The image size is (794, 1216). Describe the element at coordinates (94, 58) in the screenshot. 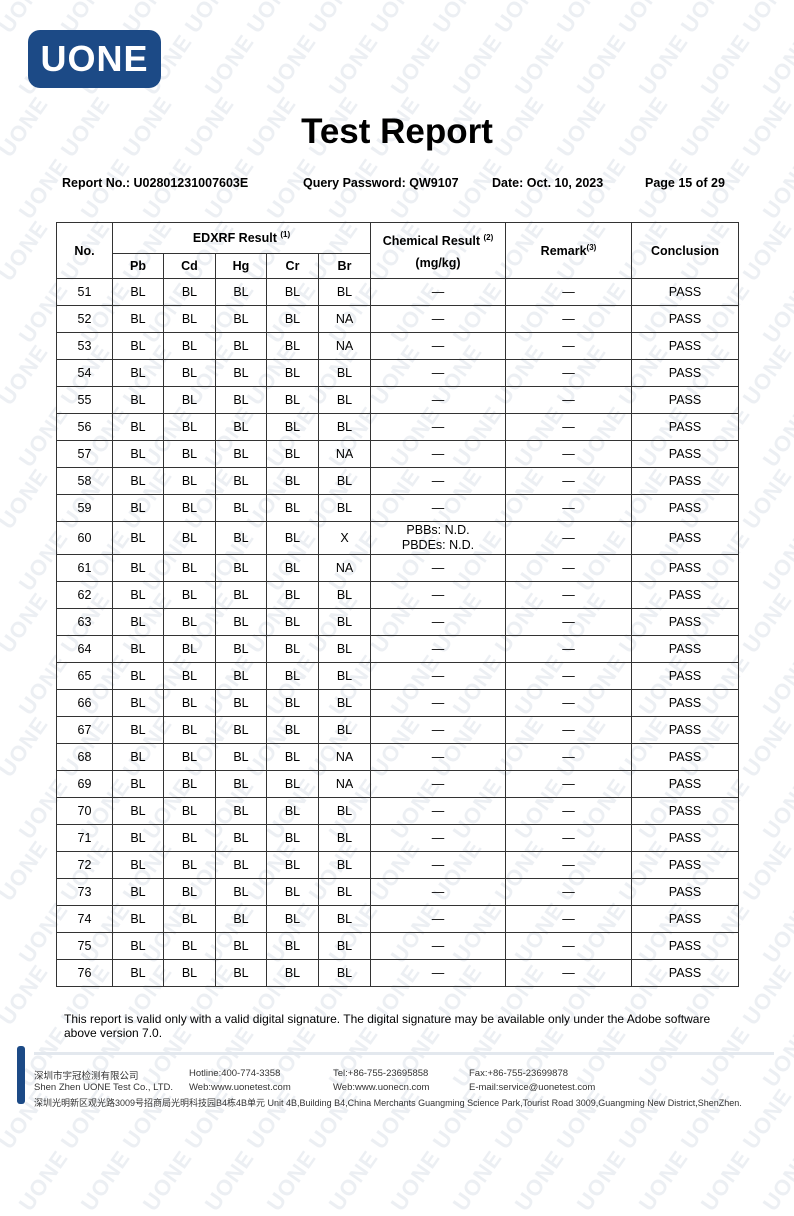

I see `logo-text: UONE` at that location.